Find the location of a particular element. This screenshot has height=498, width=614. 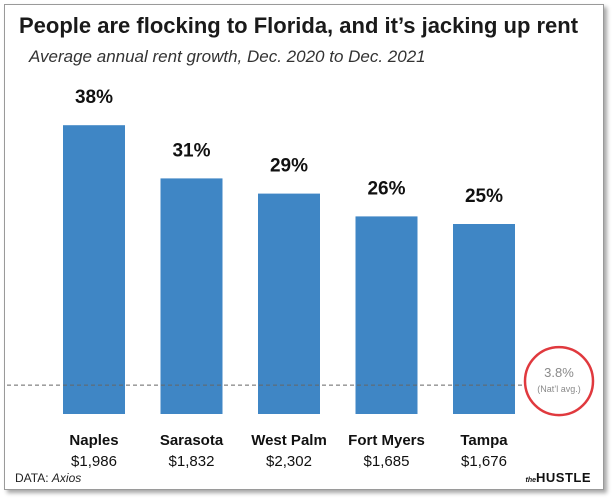

x-tick-label: Naples is located at coordinates (93, 440).